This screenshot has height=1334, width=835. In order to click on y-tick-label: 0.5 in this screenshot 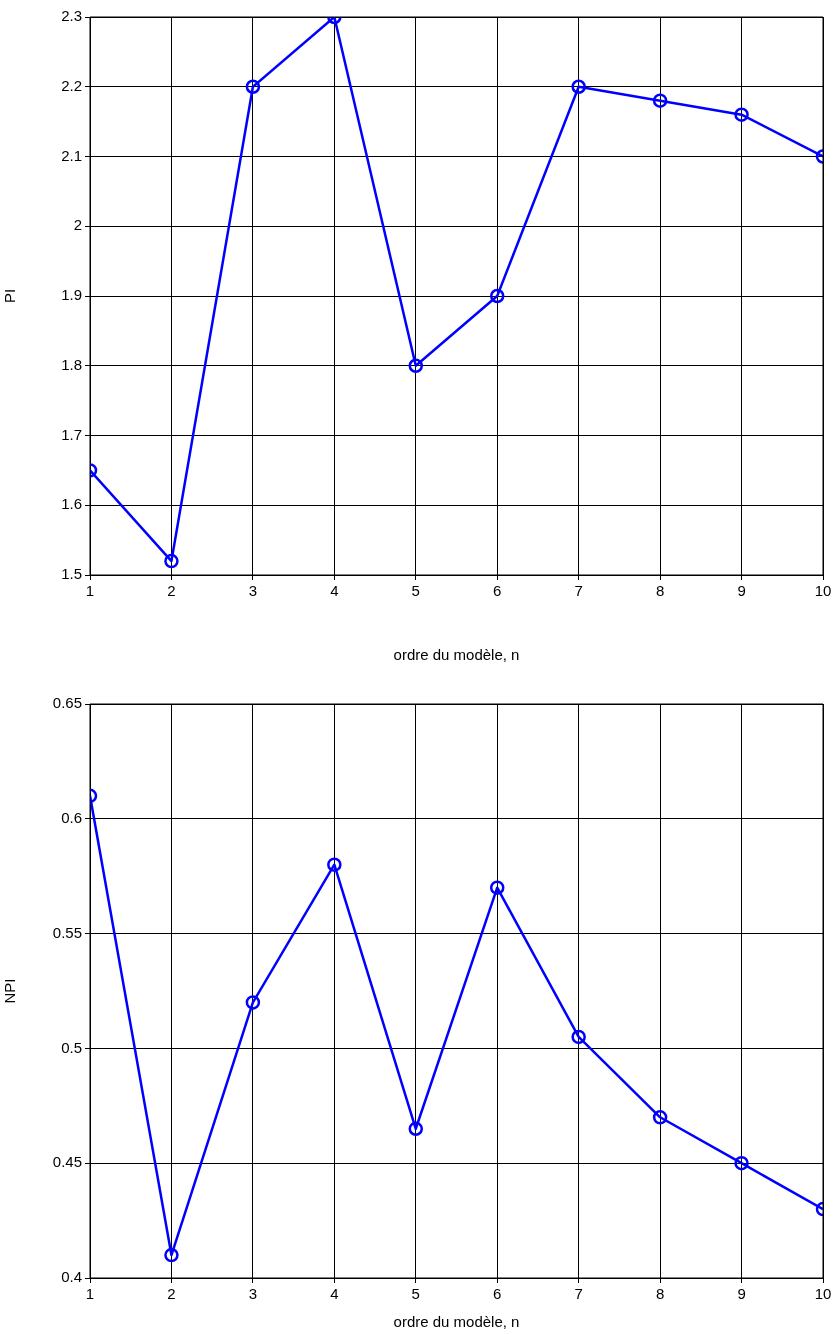, I will do `click(71, 1047)`.